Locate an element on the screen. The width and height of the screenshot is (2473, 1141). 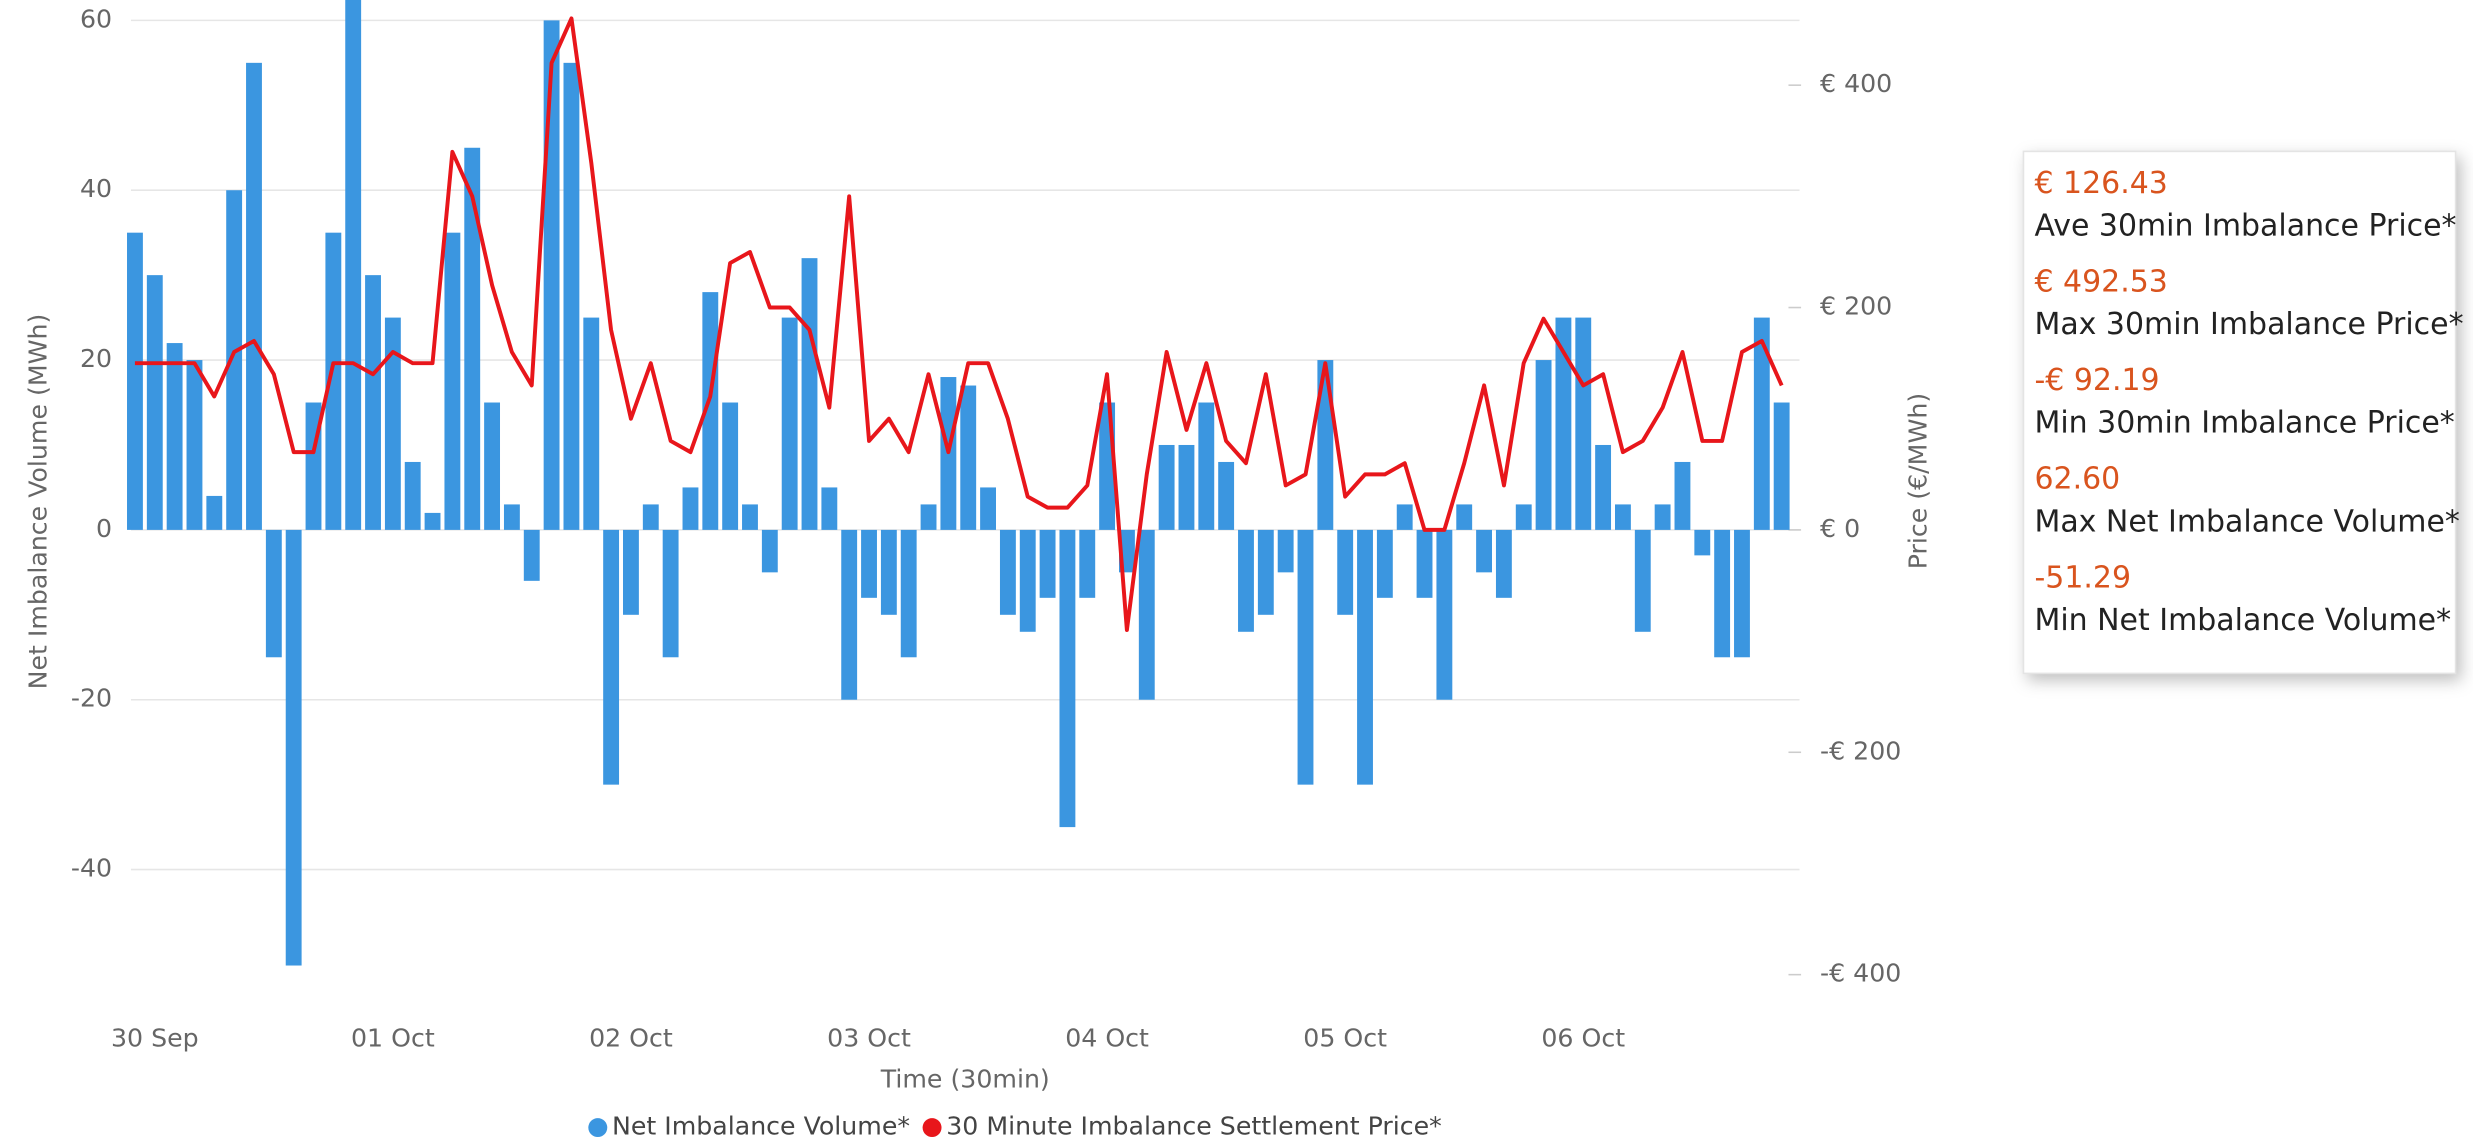
stat-value: € 126.43 is located at coordinates (2100, 183).